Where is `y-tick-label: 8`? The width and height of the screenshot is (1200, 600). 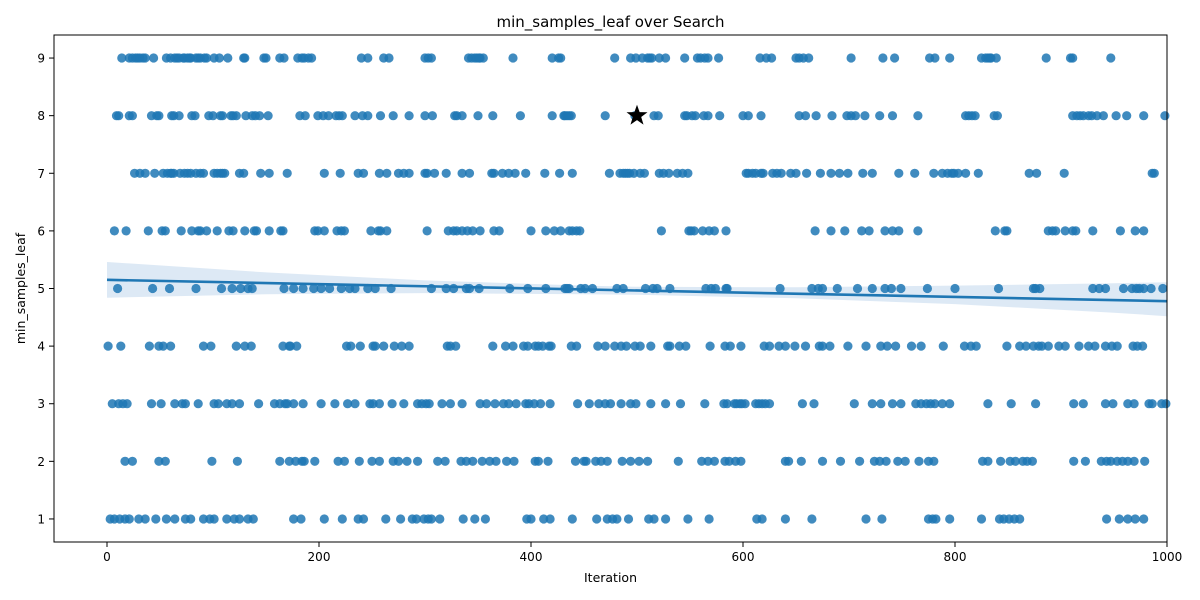 y-tick-label: 8 is located at coordinates (41, 116).